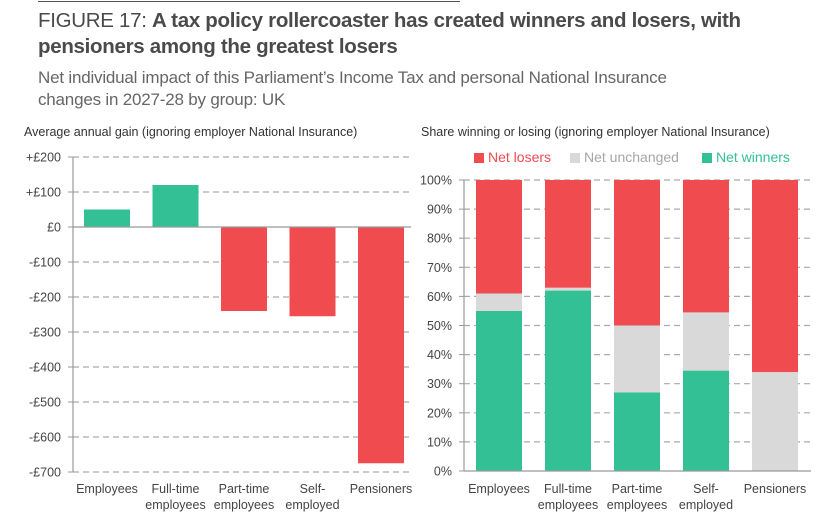 The width and height of the screenshot is (817, 521). I want to click on right-category-label: Full-time, so click(568, 489).